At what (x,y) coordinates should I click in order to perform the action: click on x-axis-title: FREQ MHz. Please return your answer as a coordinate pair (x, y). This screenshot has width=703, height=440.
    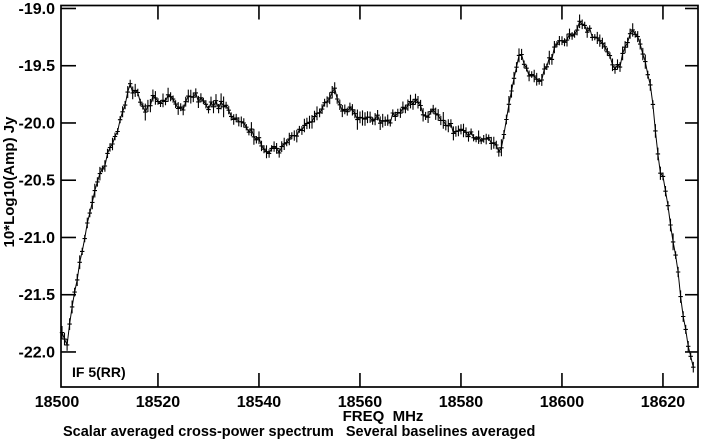
    Looking at the image, I should click on (383, 416).